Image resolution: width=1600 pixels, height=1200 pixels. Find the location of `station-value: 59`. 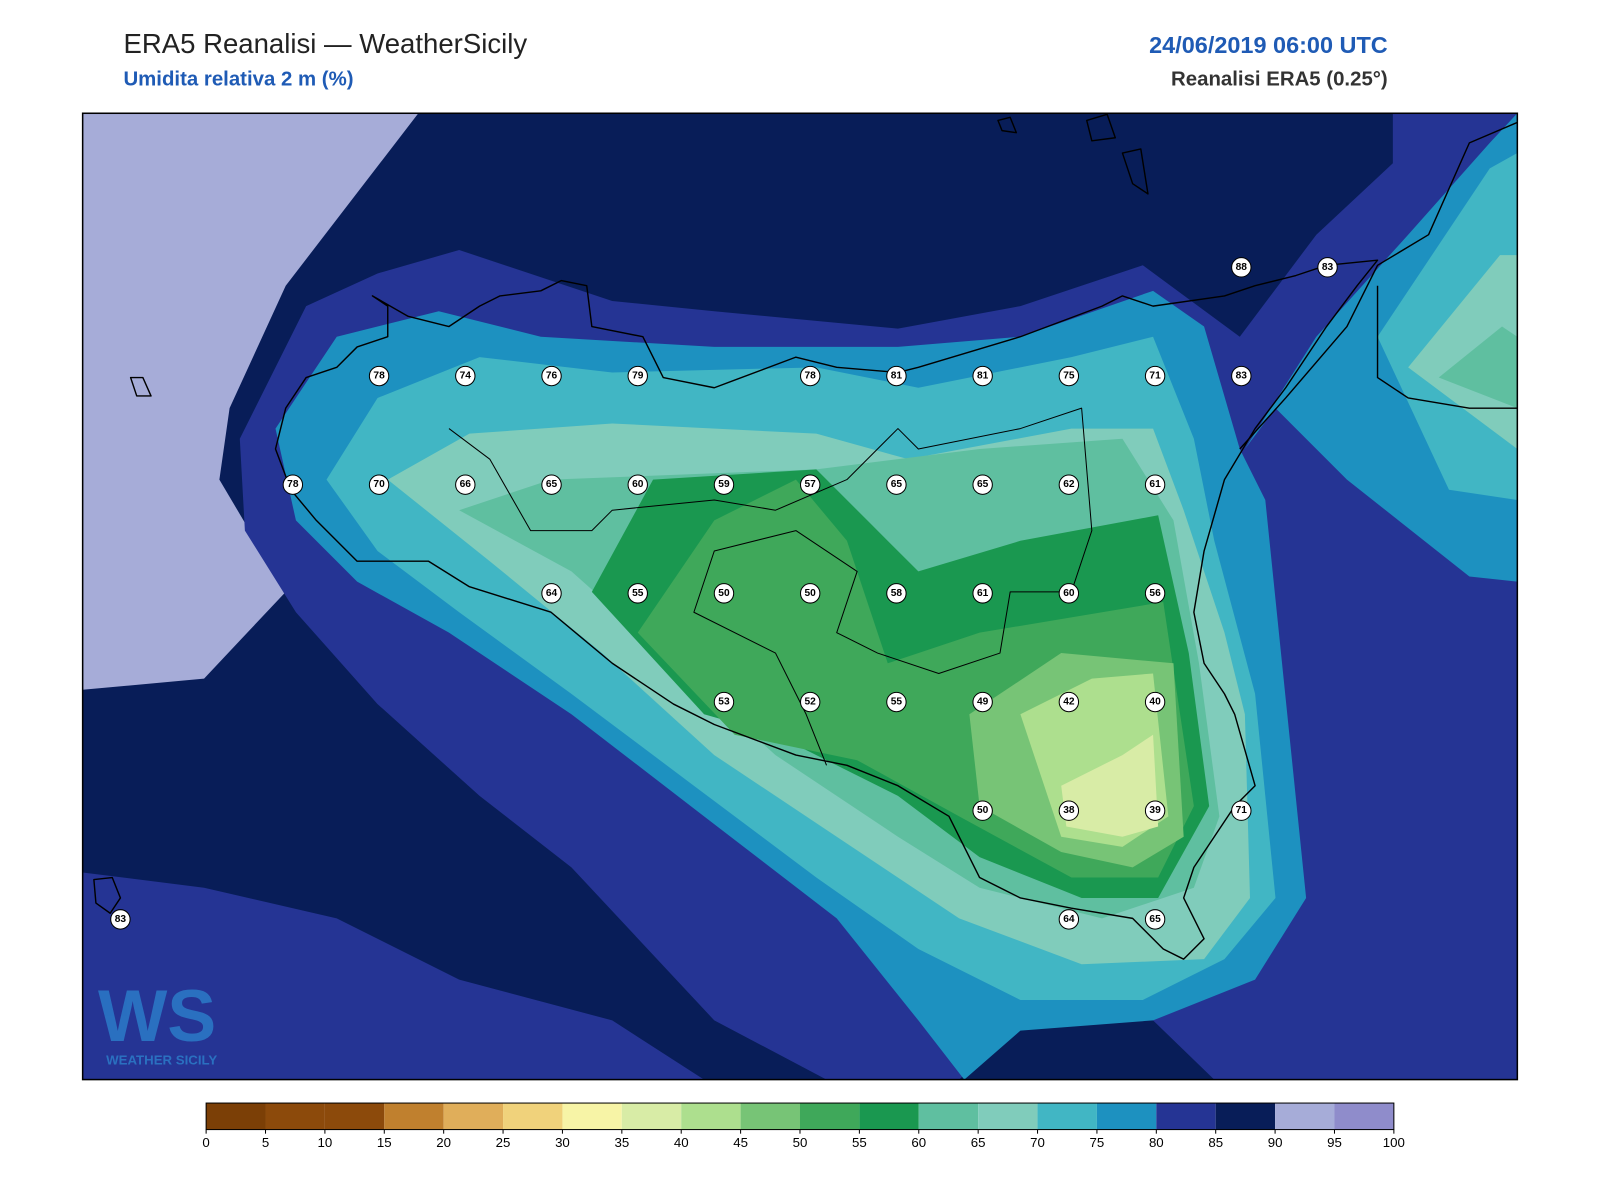

station-value: 59 is located at coordinates (724, 484).